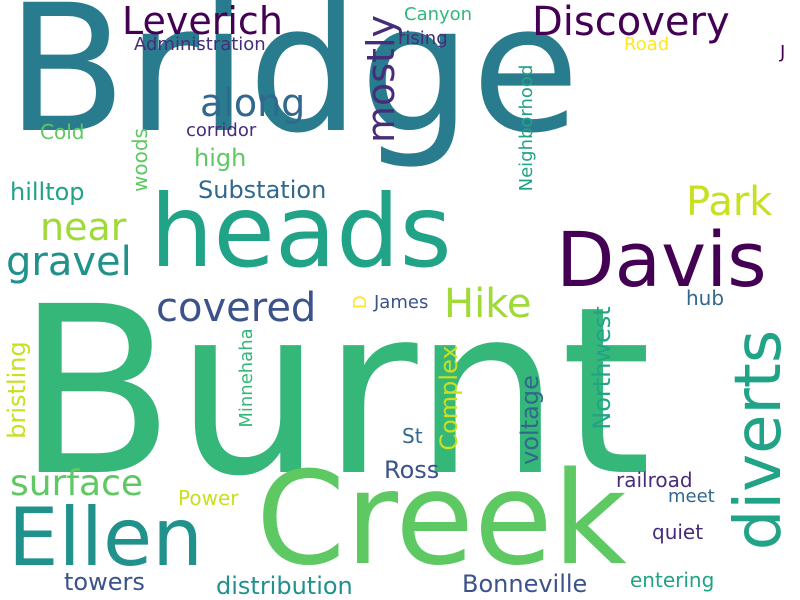 The height and width of the screenshot is (600, 800). What do you see at coordinates (691, 496) in the screenshot?
I see `word-meet: meet` at bounding box center [691, 496].